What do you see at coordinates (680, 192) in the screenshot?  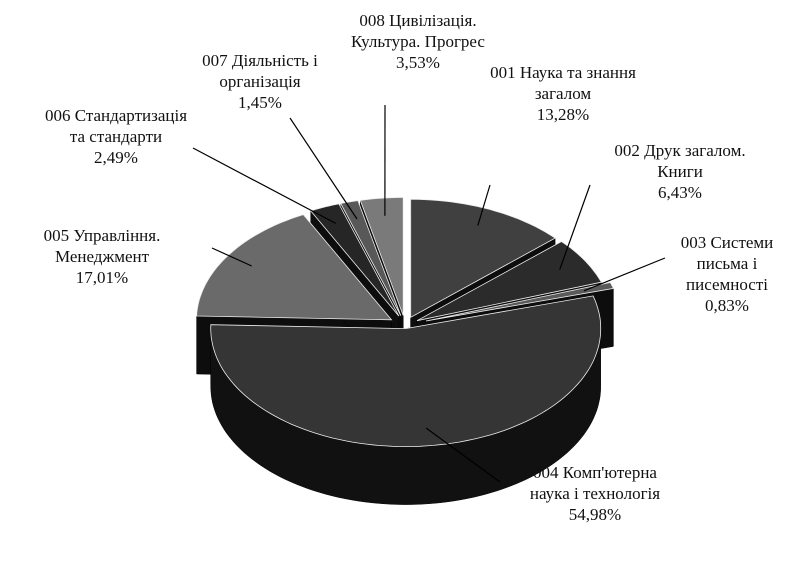 I see `value-label: 6,43%` at bounding box center [680, 192].